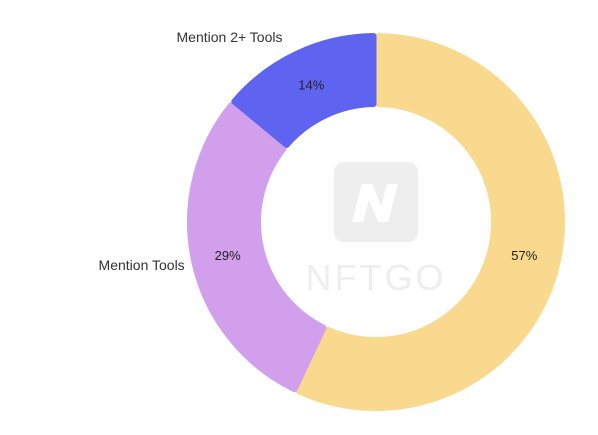 The image size is (598, 435). What do you see at coordinates (375, 203) in the screenshot?
I see `nftgo-logo-mark` at bounding box center [375, 203].